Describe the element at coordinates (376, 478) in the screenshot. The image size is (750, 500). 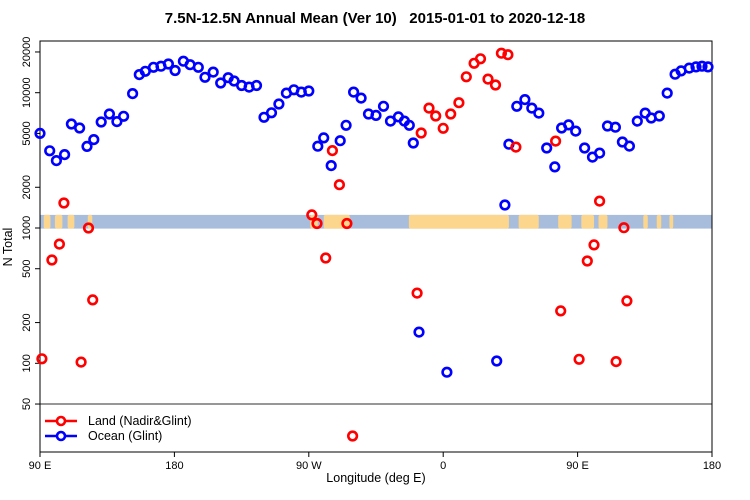
I see `x-axis-title: Longitude (deg E)` at that location.